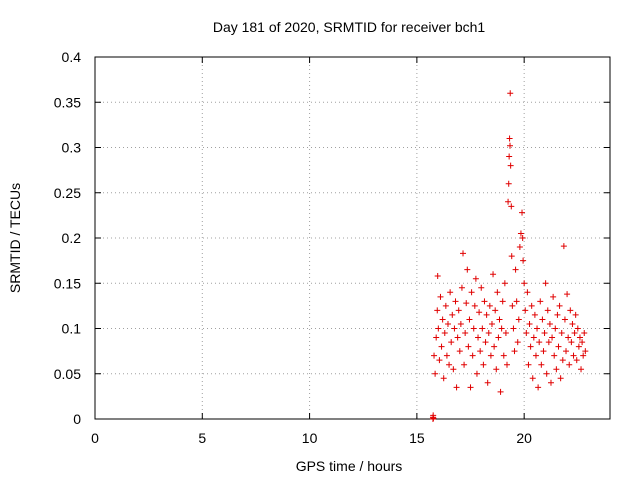 The height and width of the screenshot is (480, 640). Describe the element at coordinates (72, 57) in the screenshot. I see `y-tick-label: 0.4` at that location.